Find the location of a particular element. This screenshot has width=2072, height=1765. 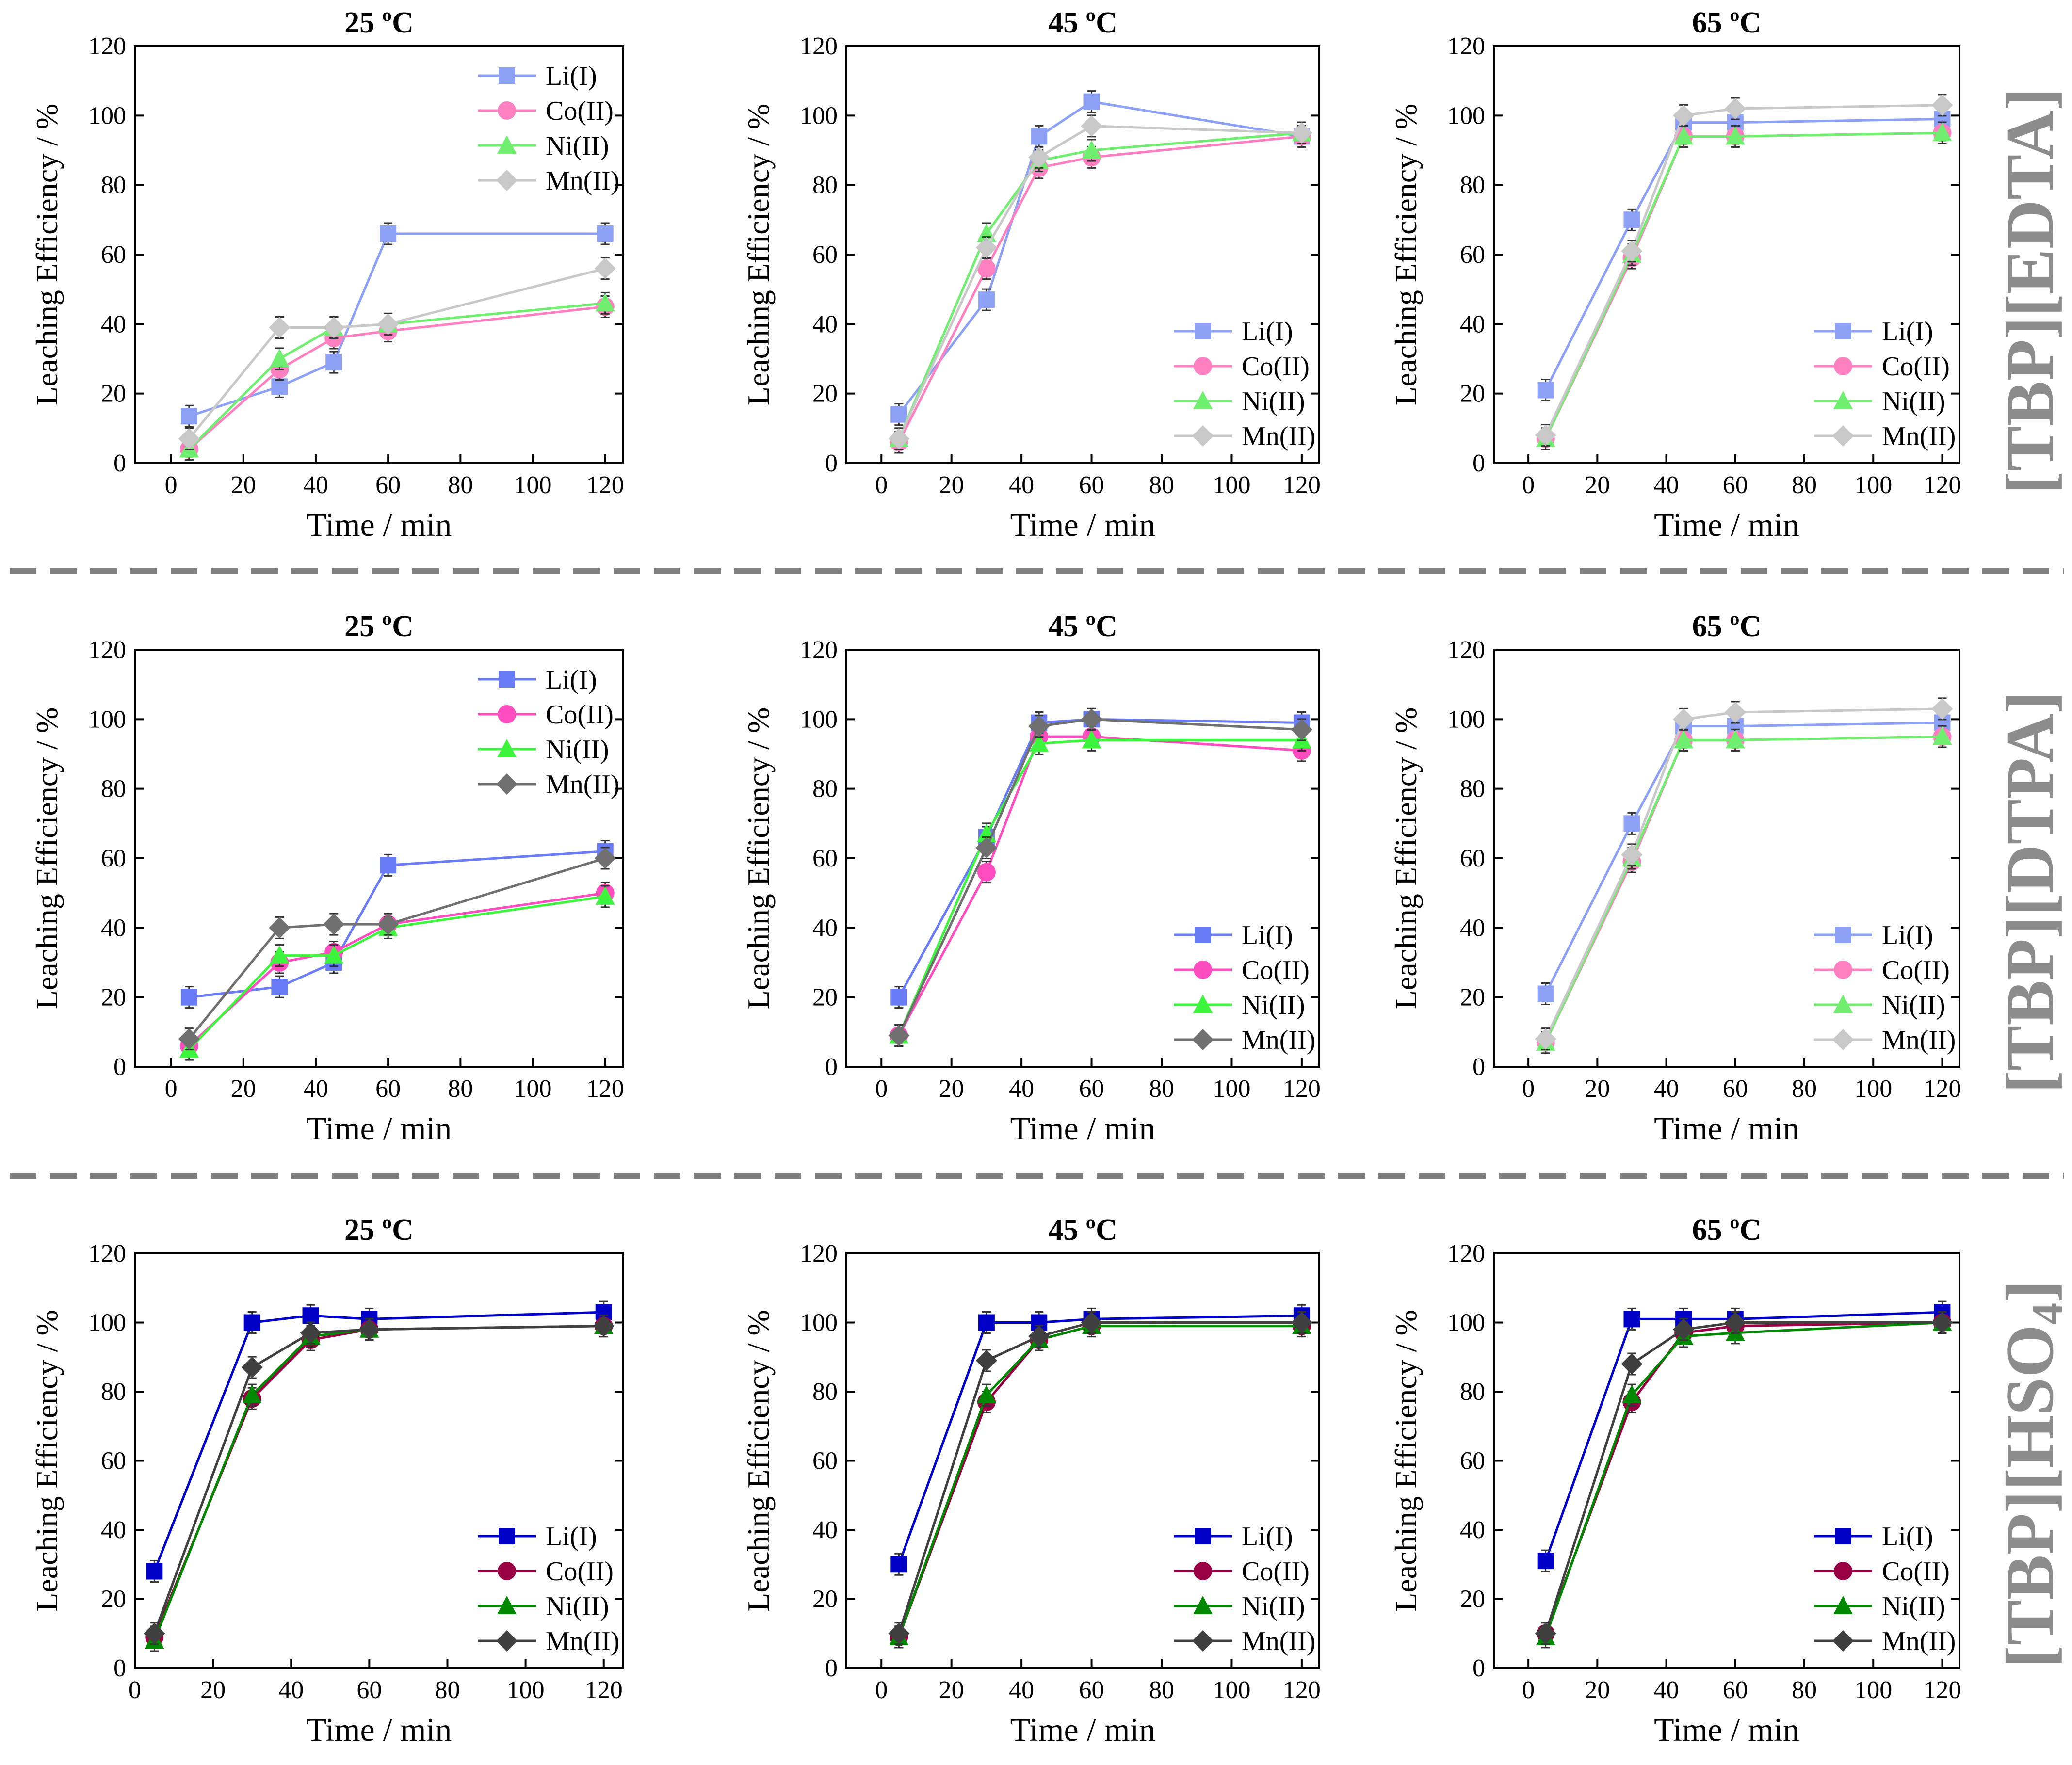

legend-label: Mn(II) is located at coordinates (1919, 1641).